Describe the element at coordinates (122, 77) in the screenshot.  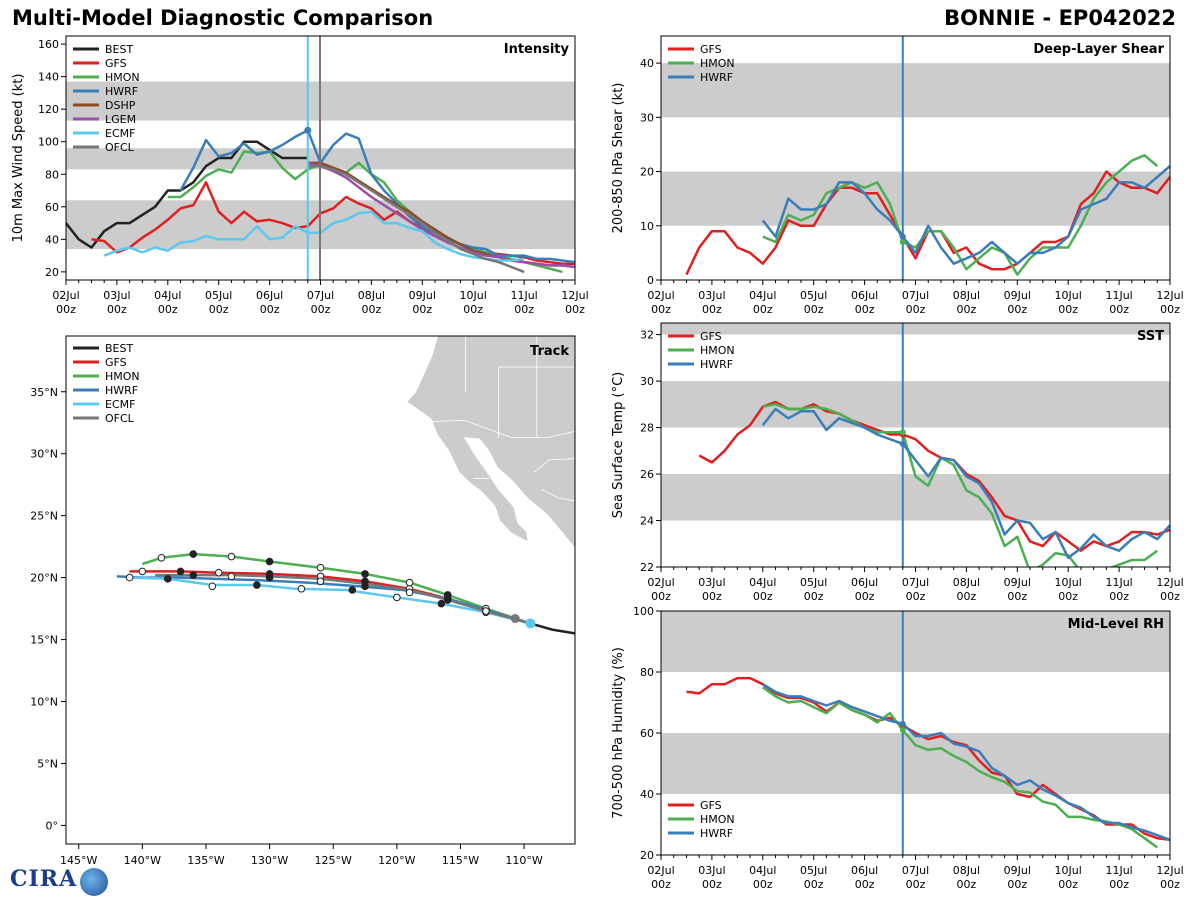
I see `intensity-legend-label: HMON` at that location.